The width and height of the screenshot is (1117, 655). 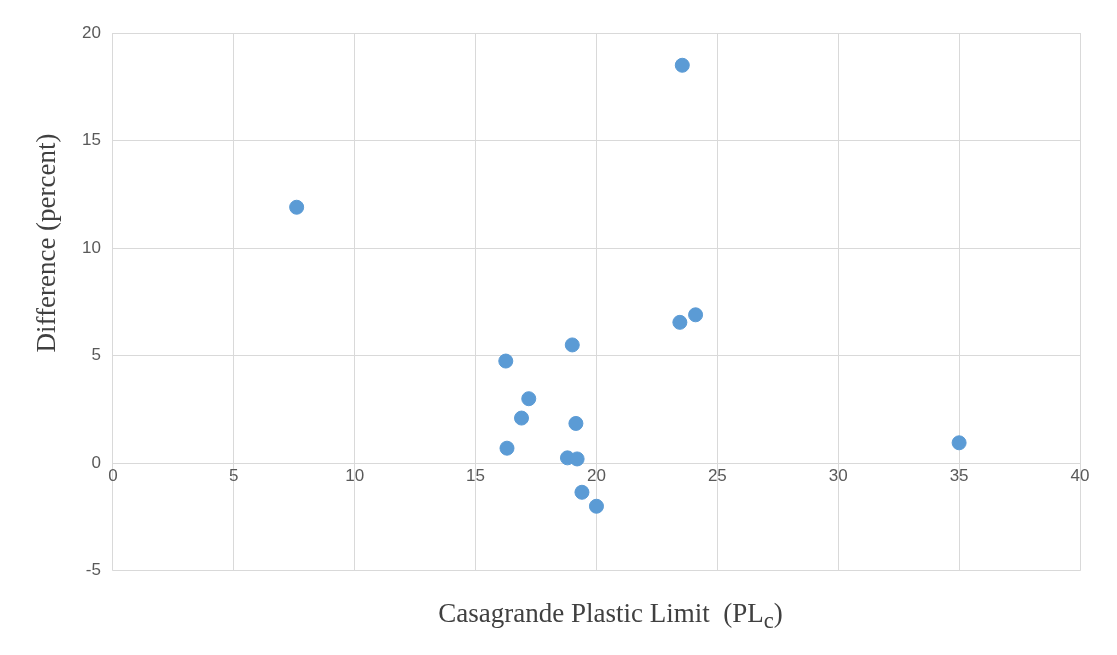 What do you see at coordinates (610, 616) in the screenshot?
I see `x-axis-title: Casagrande Plastic Limit (PL$_{c}$)` at bounding box center [610, 616].